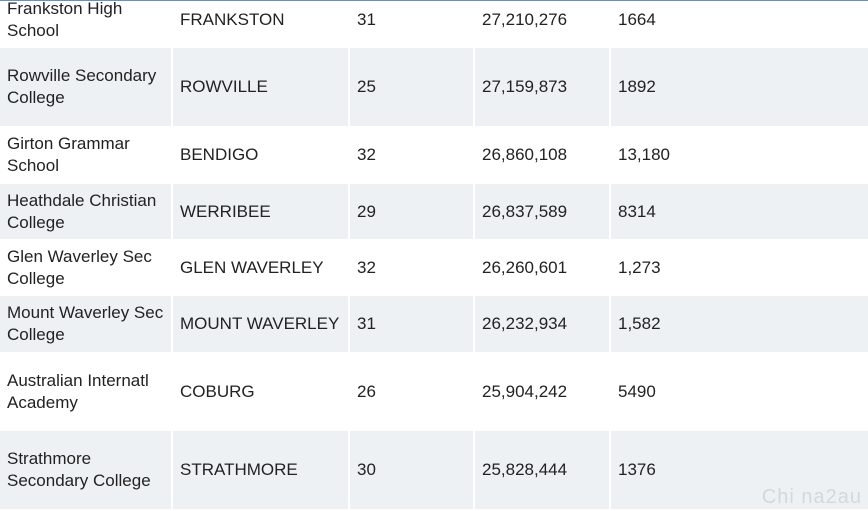  Describe the element at coordinates (525, 391) in the screenshot. I see `table-cell: 25,904,242` at that location.